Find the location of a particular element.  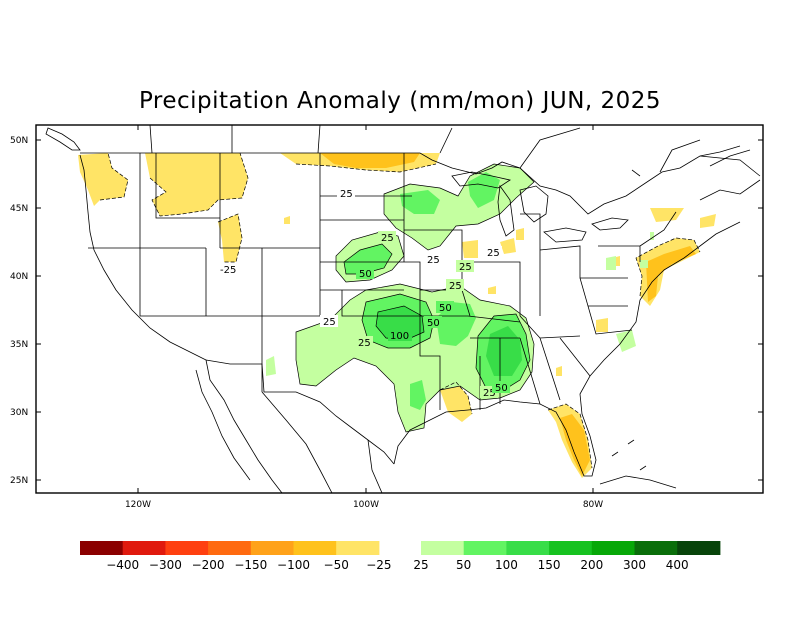

dry-region-illinois-dot is located at coordinates (492, 290).